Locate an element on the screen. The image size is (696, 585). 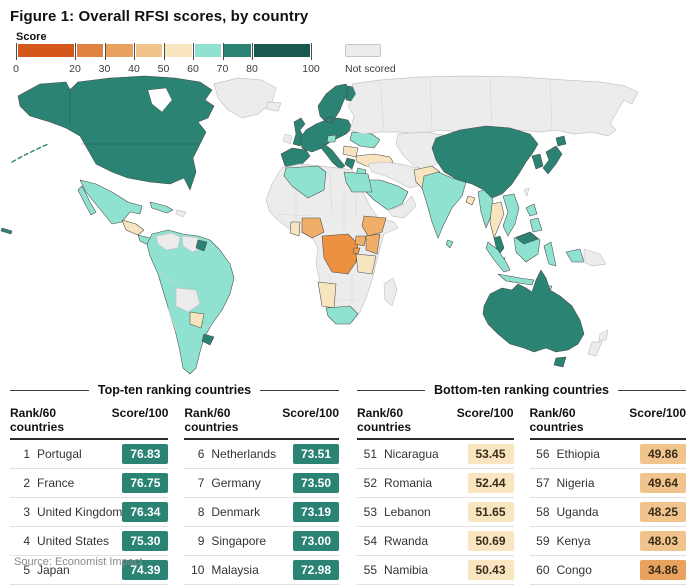
map-region-ethiopia is located at coordinates (374, 226).